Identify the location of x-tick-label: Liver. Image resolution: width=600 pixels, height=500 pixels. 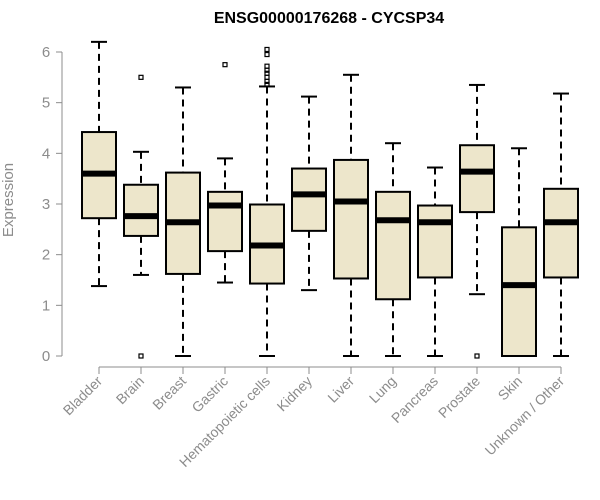
(340, 389).